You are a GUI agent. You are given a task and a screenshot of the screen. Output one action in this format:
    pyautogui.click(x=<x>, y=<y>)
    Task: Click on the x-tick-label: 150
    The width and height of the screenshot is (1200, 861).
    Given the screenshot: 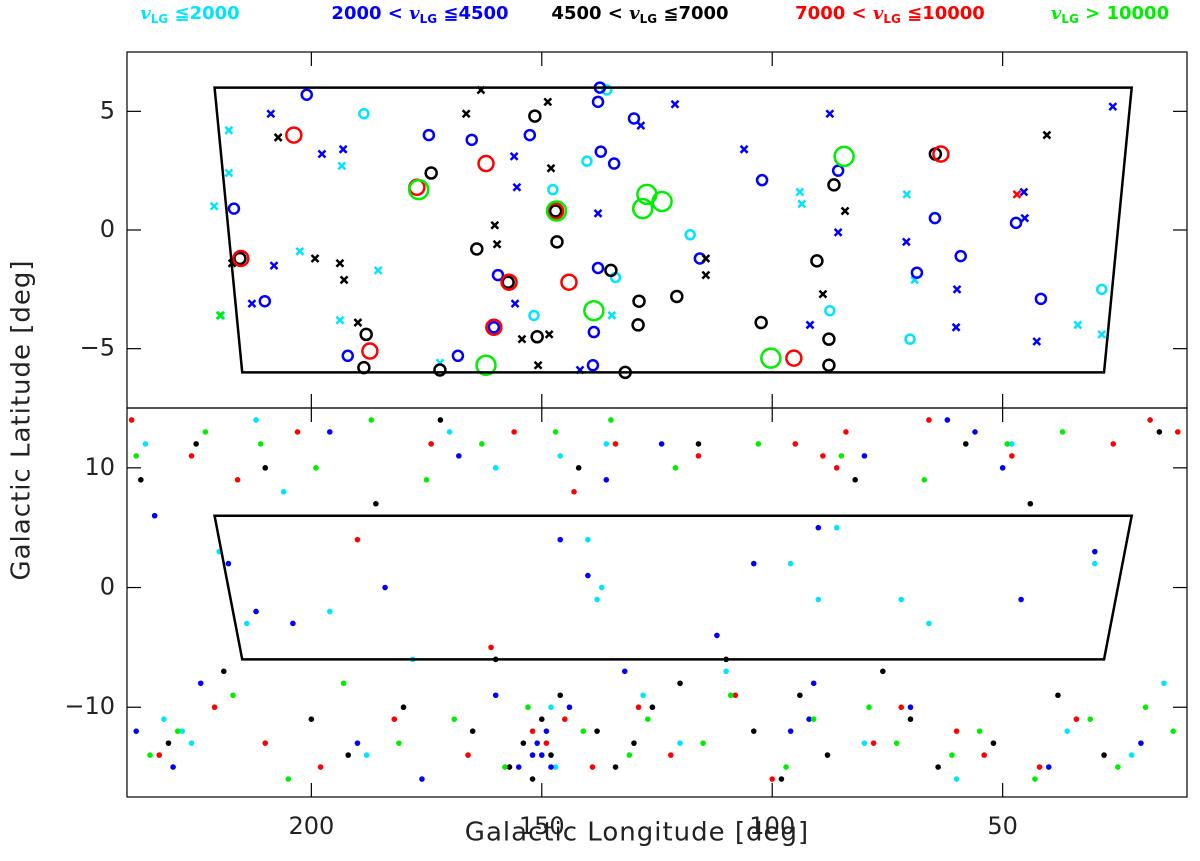 What is the action you would take?
    pyautogui.click(x=542, y=826)
    